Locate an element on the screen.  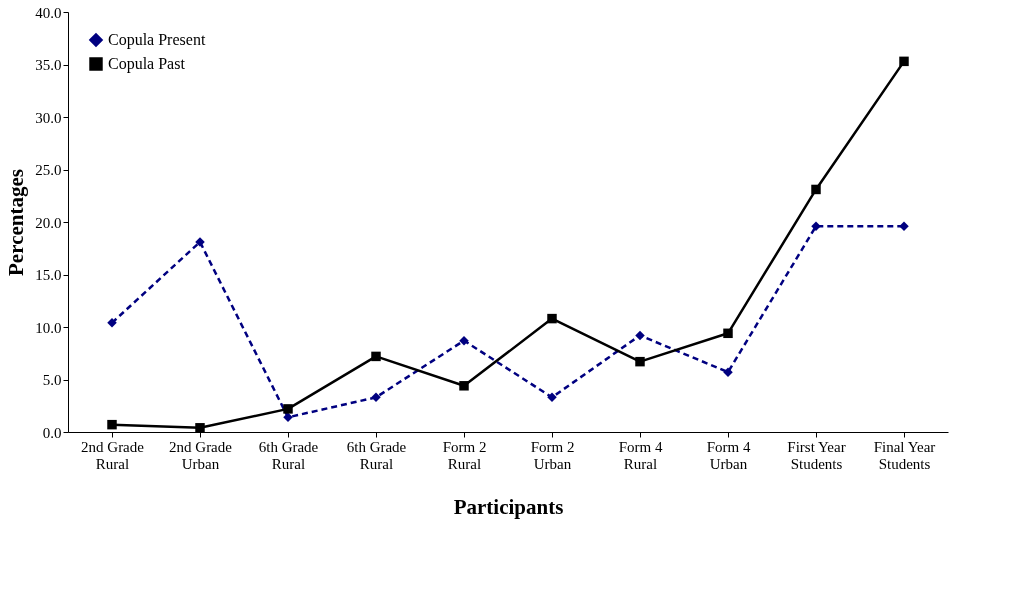
x-tick-label: Form 2 Rural is located at coordinates (464, 455).